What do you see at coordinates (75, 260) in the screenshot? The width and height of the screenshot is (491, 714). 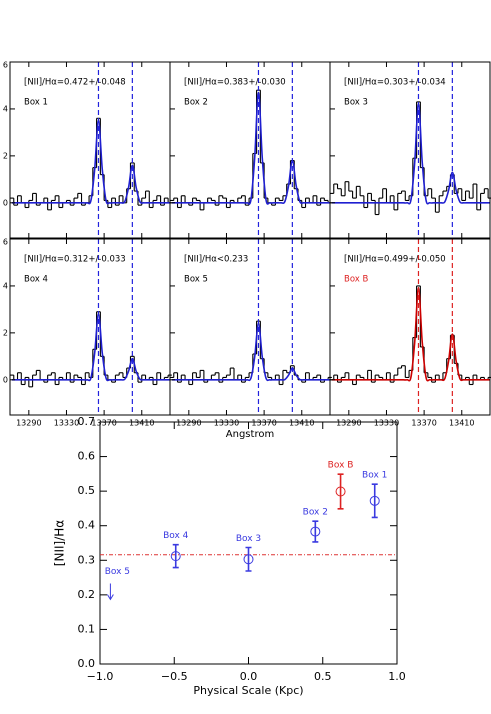 I see `annotation: [NII]/Hα=0.312+/-0.033` at bounding box center [75, 260].